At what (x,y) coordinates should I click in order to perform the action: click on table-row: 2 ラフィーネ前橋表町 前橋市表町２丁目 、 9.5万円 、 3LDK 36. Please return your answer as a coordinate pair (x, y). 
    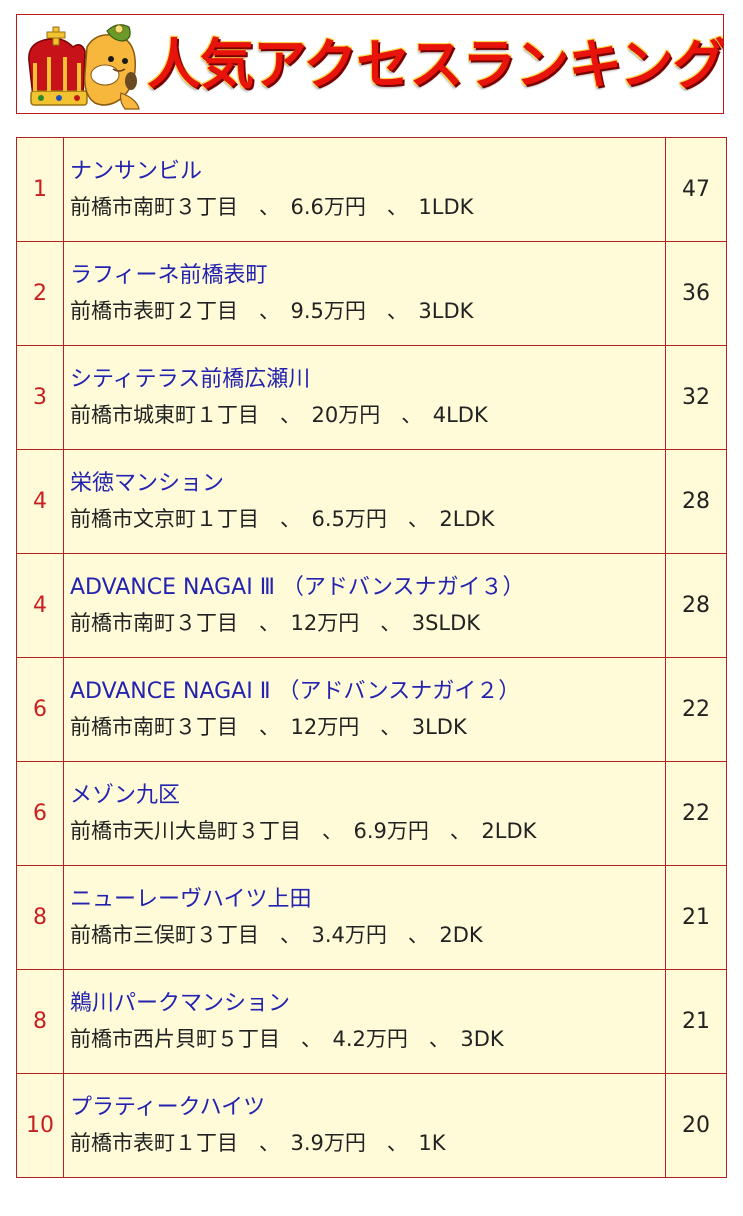
    Looking at the image, I should click on (371, 293).